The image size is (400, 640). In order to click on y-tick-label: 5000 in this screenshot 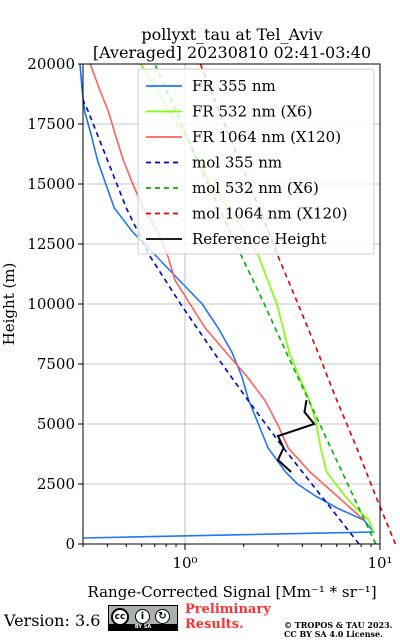, I will do `click(56, 424)`.